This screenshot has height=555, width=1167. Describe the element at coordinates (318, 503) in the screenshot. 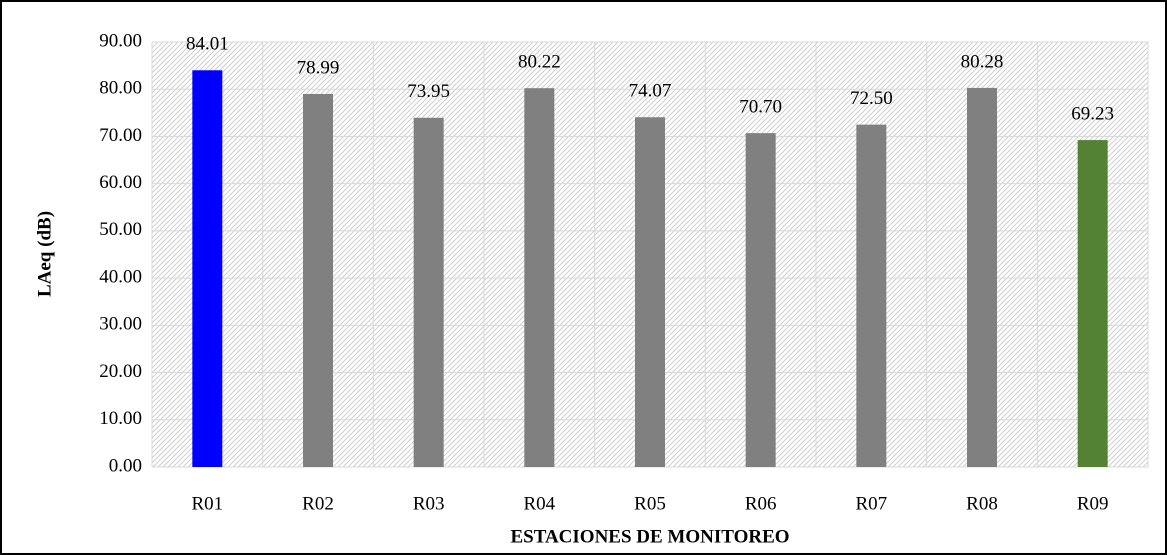

I see `x-tick-label: R02` at that location.